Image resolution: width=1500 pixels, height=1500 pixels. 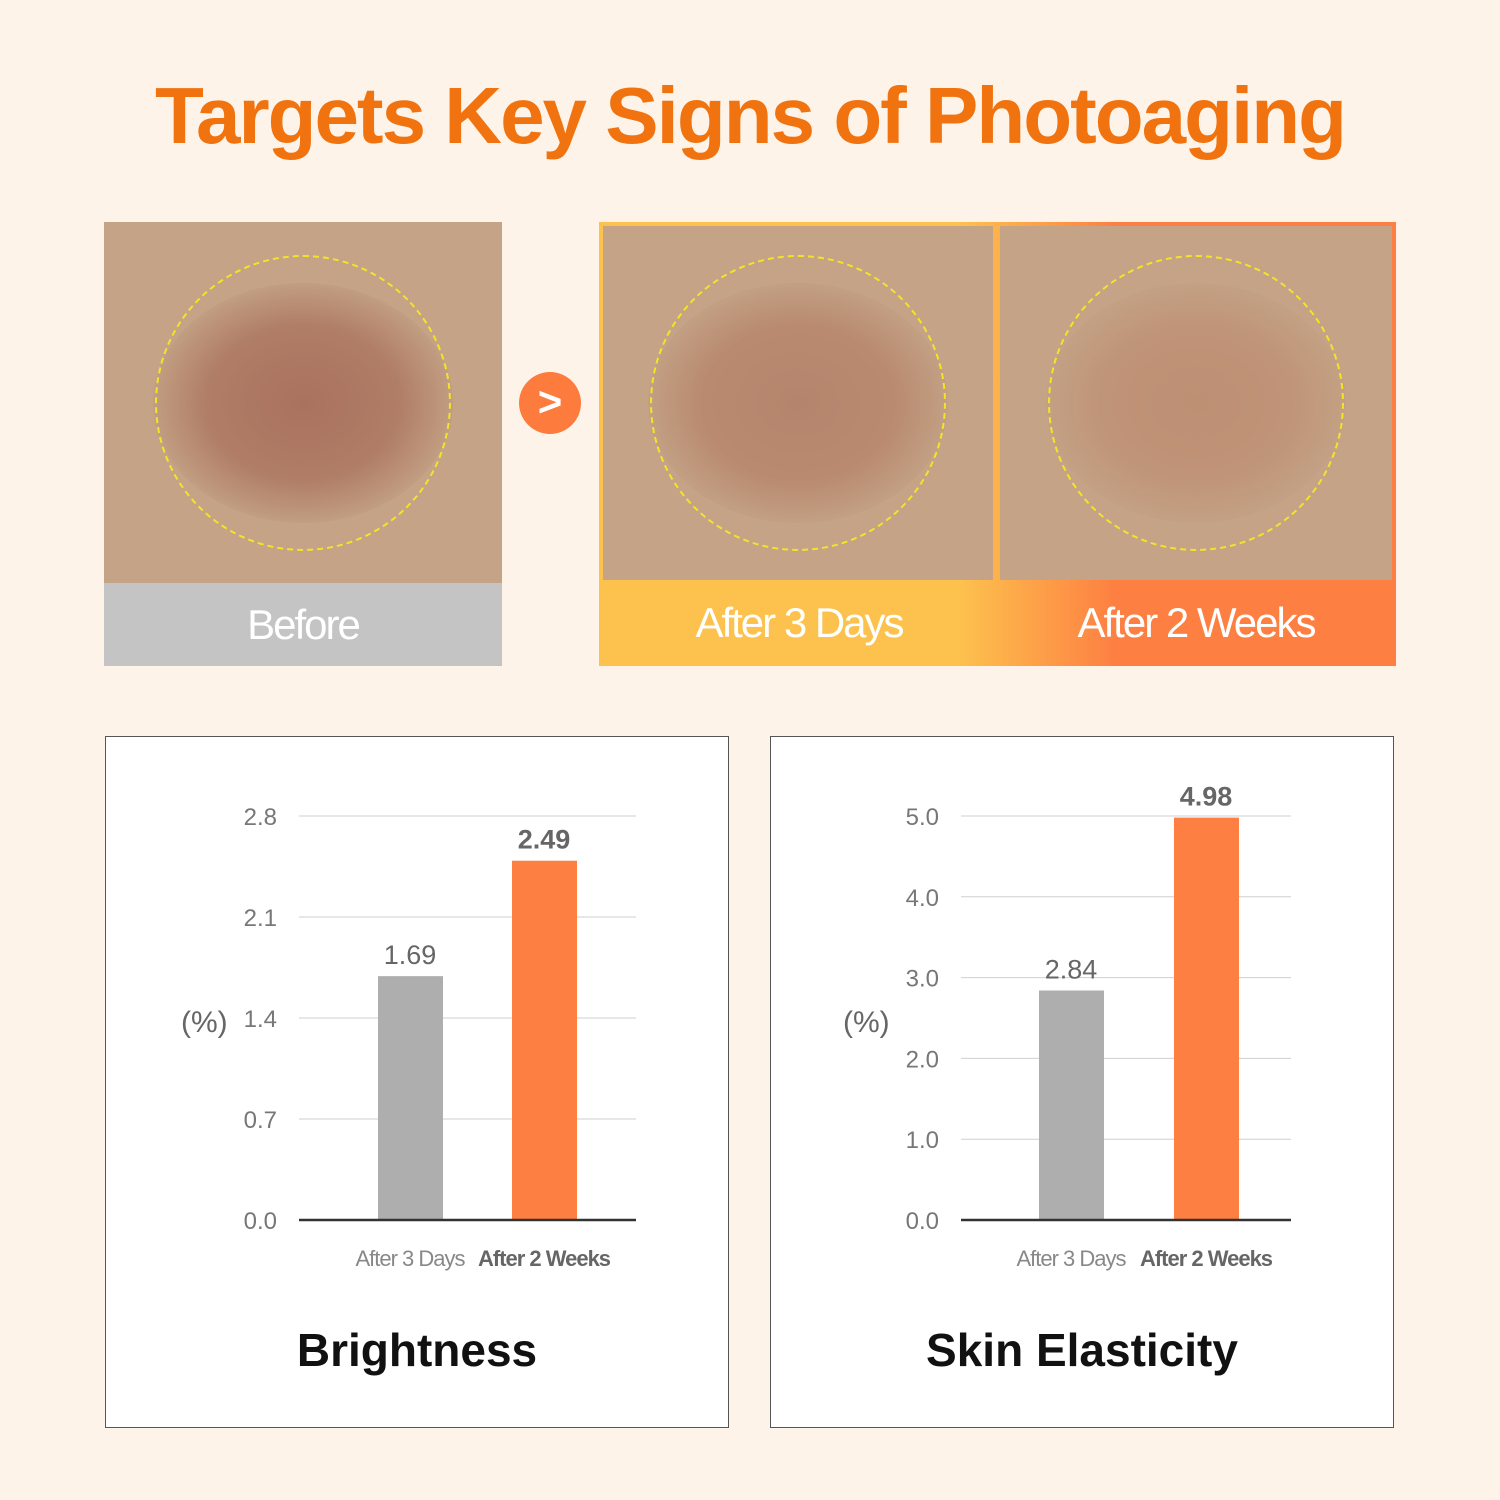 What do you see at coordinates (550, 403) in the screenshot?
I see `chevron-right-icon: >` at bounding box center [550, 403].